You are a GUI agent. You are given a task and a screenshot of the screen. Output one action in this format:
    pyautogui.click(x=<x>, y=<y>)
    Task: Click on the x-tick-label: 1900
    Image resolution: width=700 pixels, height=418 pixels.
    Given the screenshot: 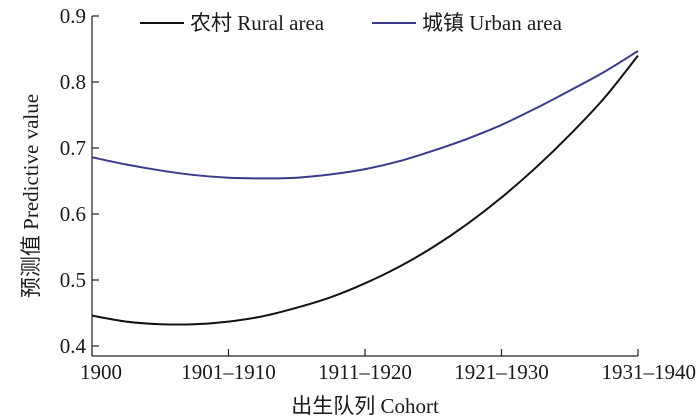 What is the action you would take?
    pyautogui.click(x=101, y=372)
    